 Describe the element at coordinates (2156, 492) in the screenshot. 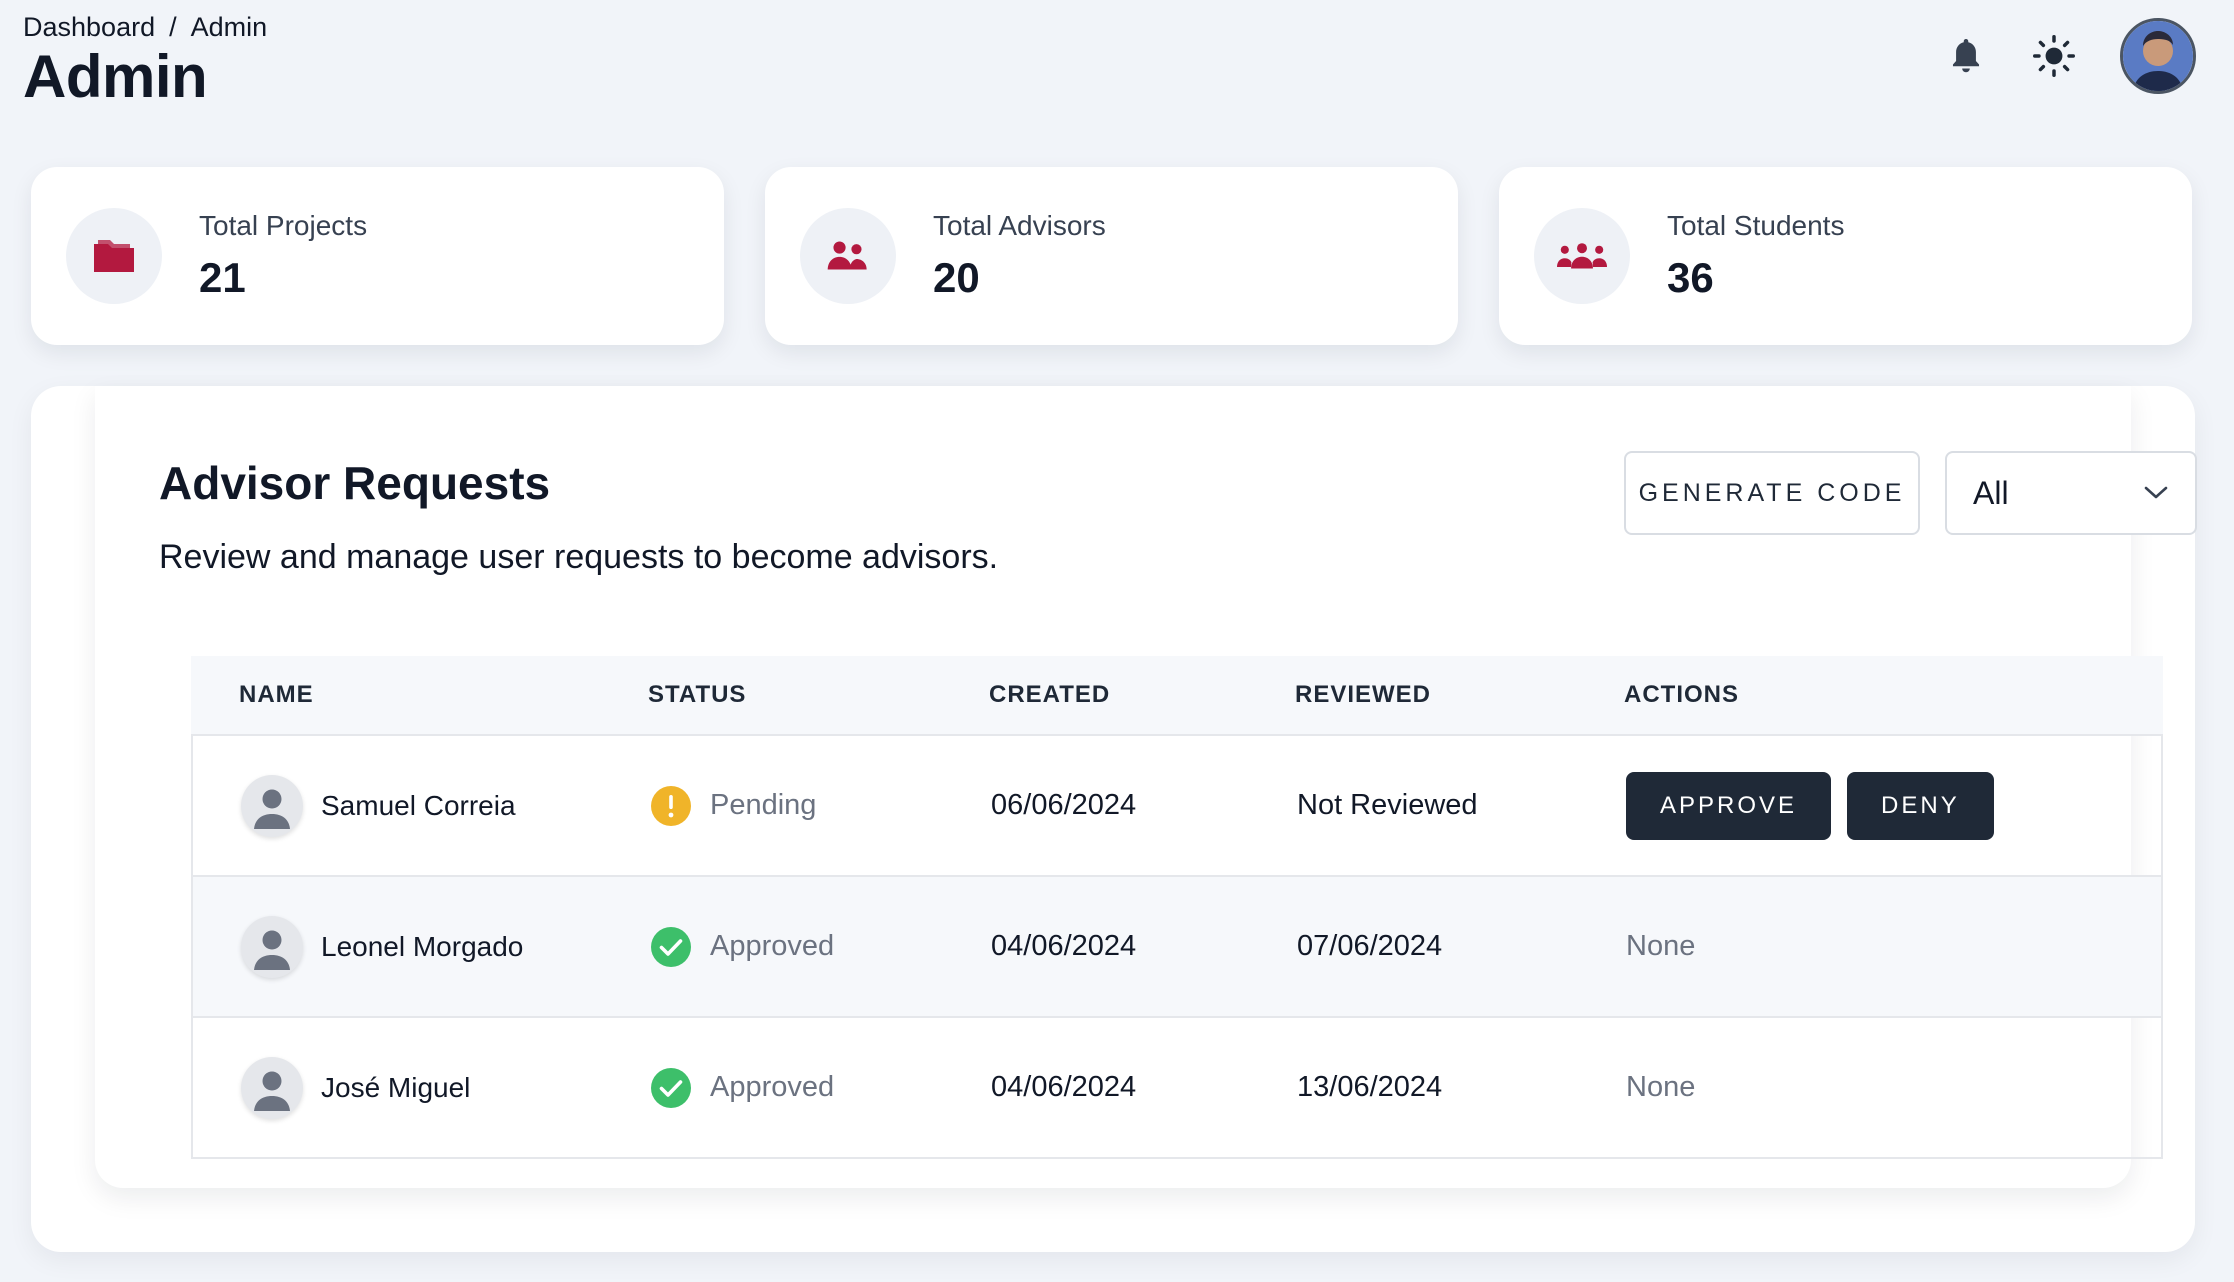

I see `chevron-down-icon` at that location.